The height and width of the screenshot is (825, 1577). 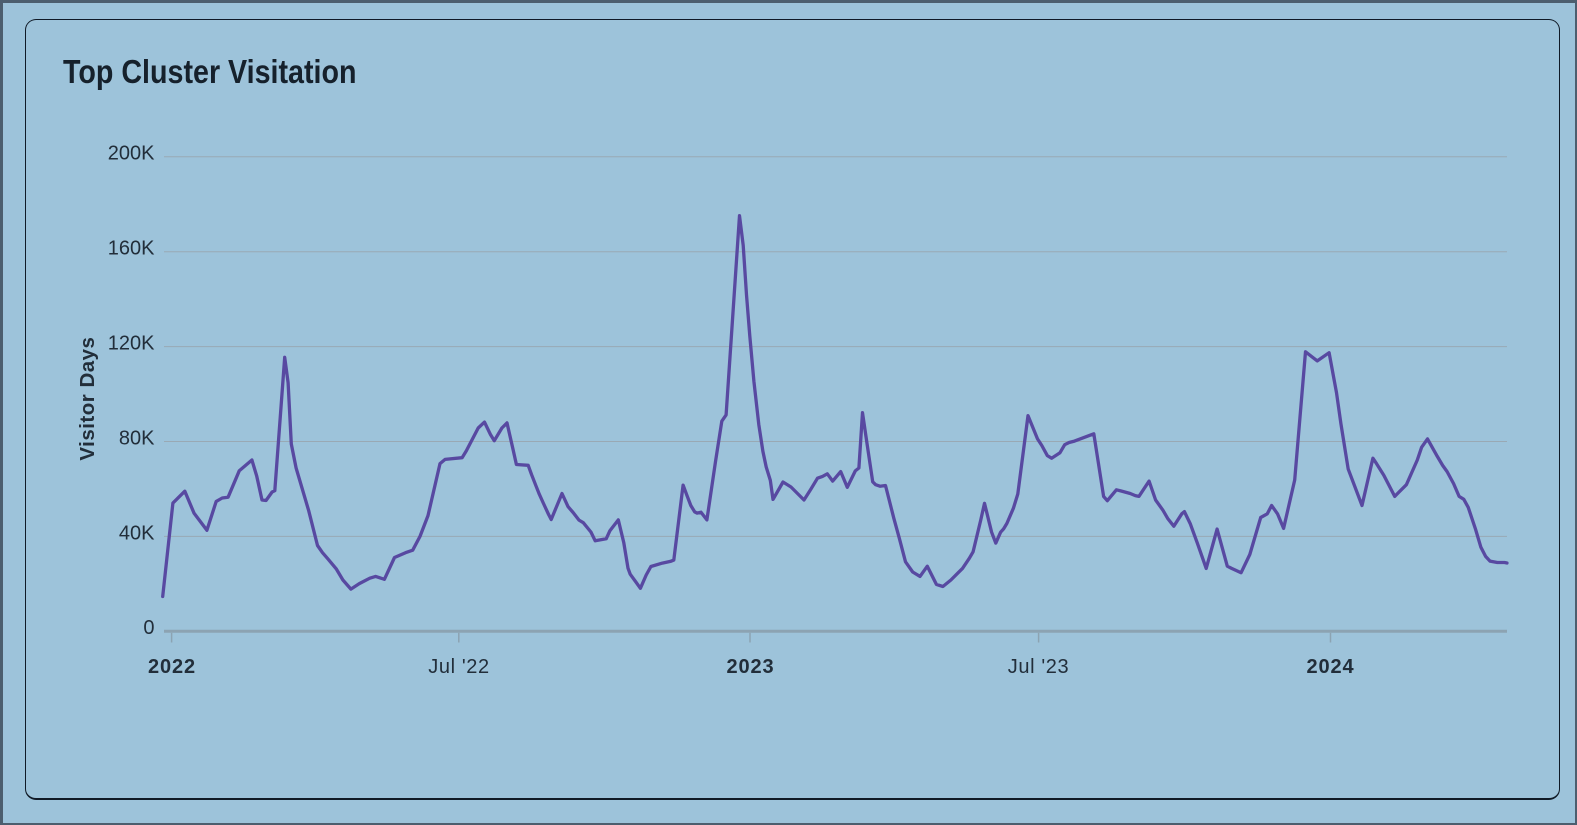 What do you see at coordinates (1038, 667) in the screenshot?
I see `svg-text: Jul '23` at bounding box center [1038, 667].